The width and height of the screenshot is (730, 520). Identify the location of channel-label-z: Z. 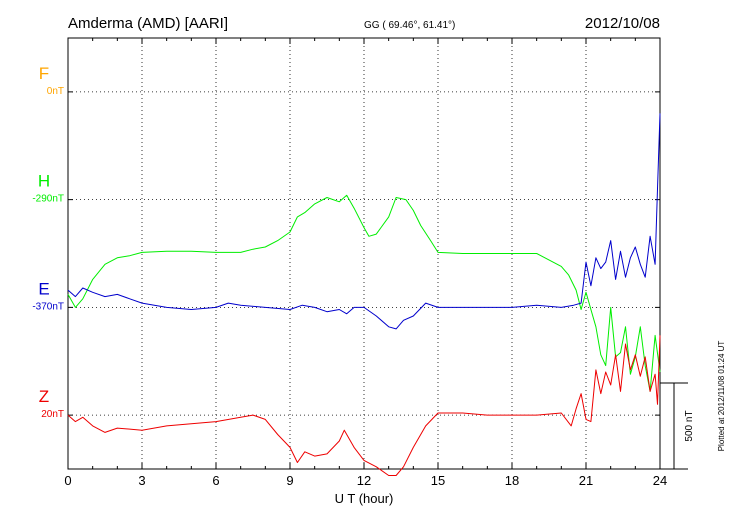
(44, 396).